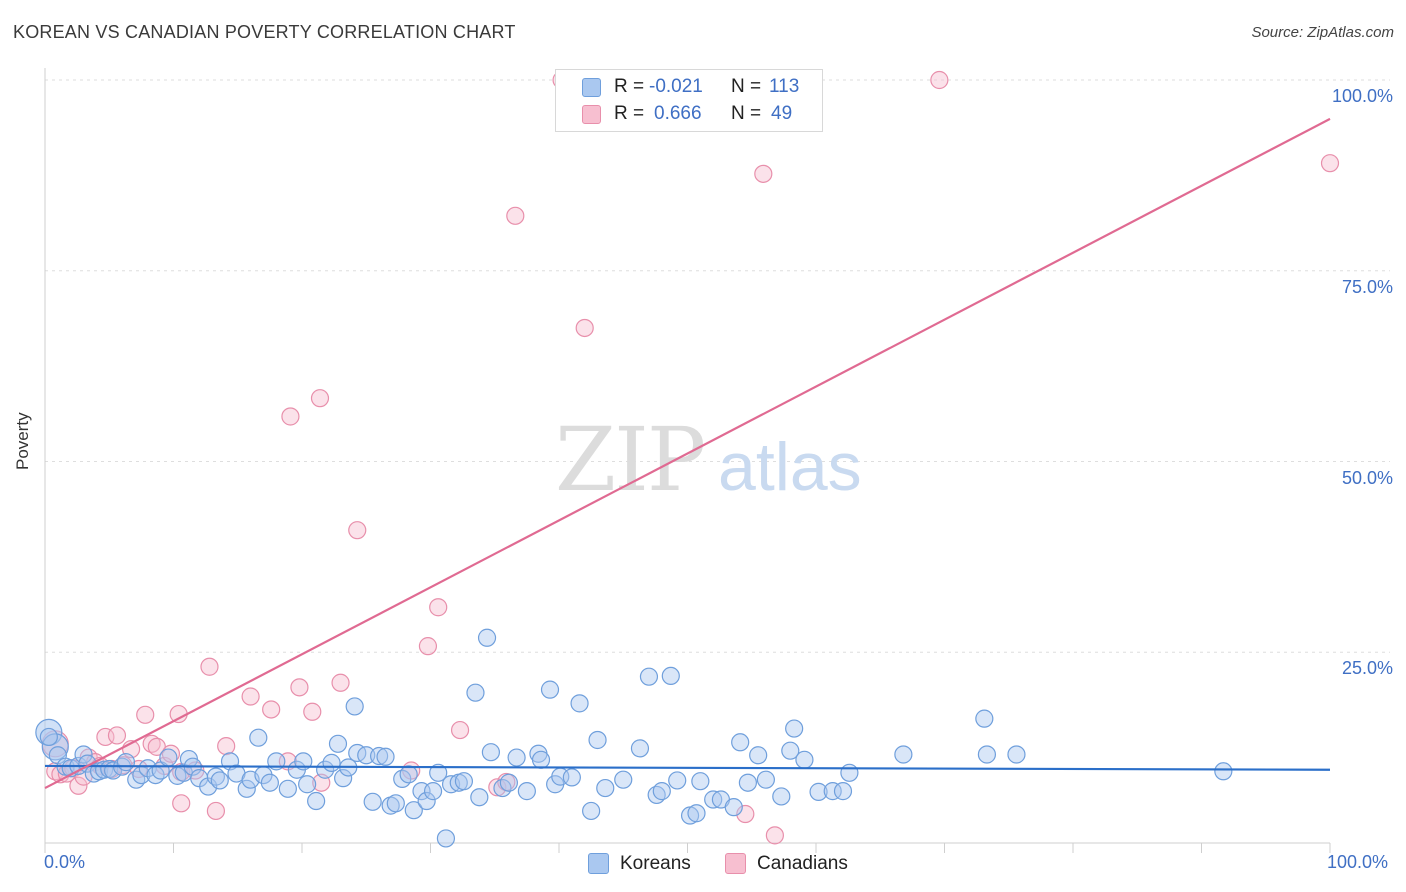 Image resolution: width=1406 pixels, height=892 pixels. I want to click on y-tick-label: 75.0%, so click(1367, 286).